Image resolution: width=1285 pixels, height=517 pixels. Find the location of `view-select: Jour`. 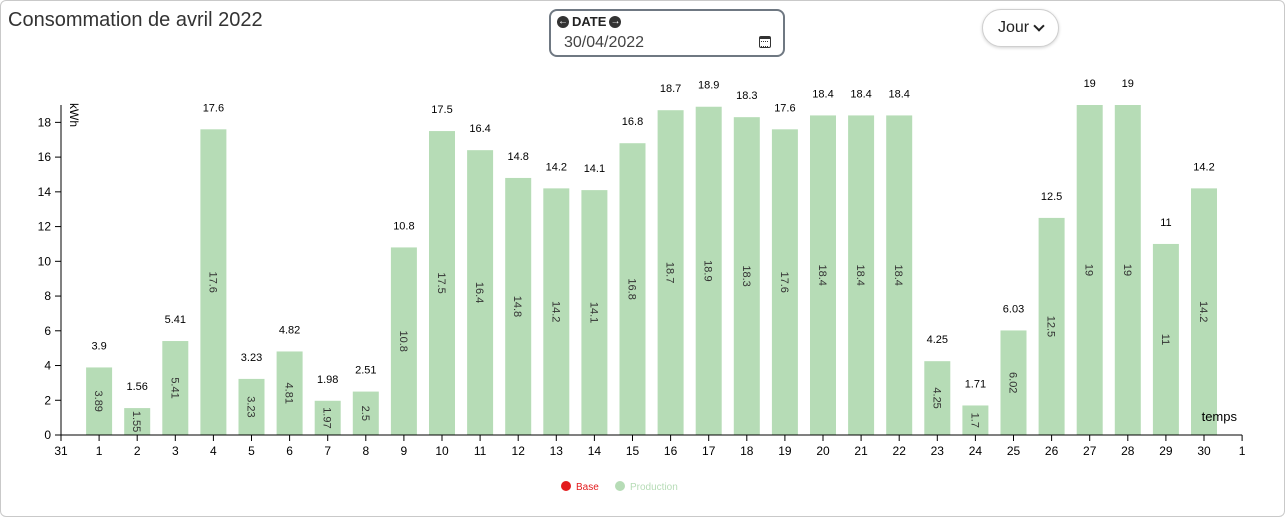

view-select: Jour is located at coordinates (1020, 28).